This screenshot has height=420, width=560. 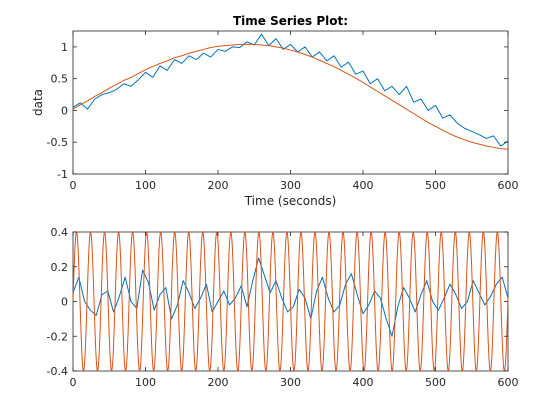 I want to click on top-x-tick-label: 200, so click(x=218, y=185).